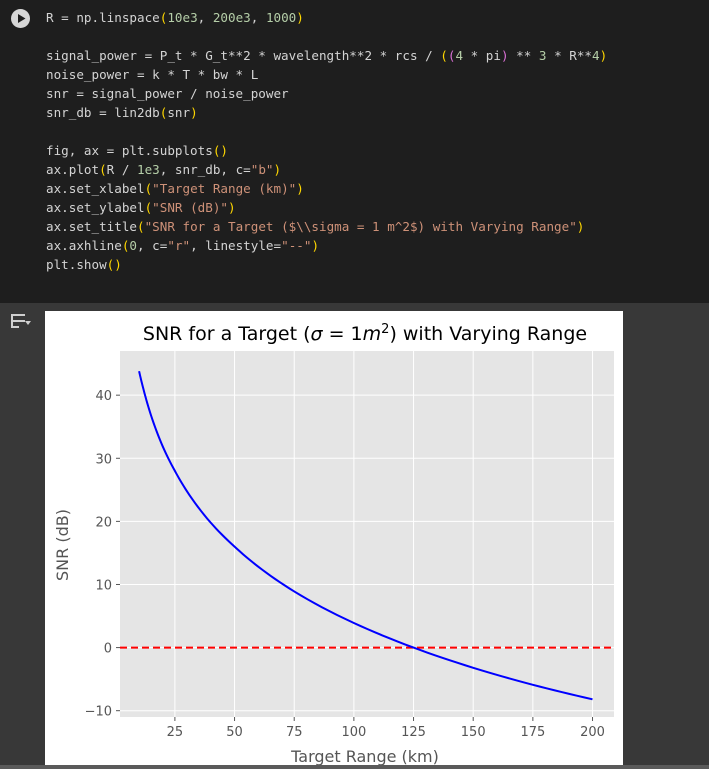 The image size is (709, 769). I want to click on code-line: ax.set_xlabel("Target Range (km)"), so click(175, 188).